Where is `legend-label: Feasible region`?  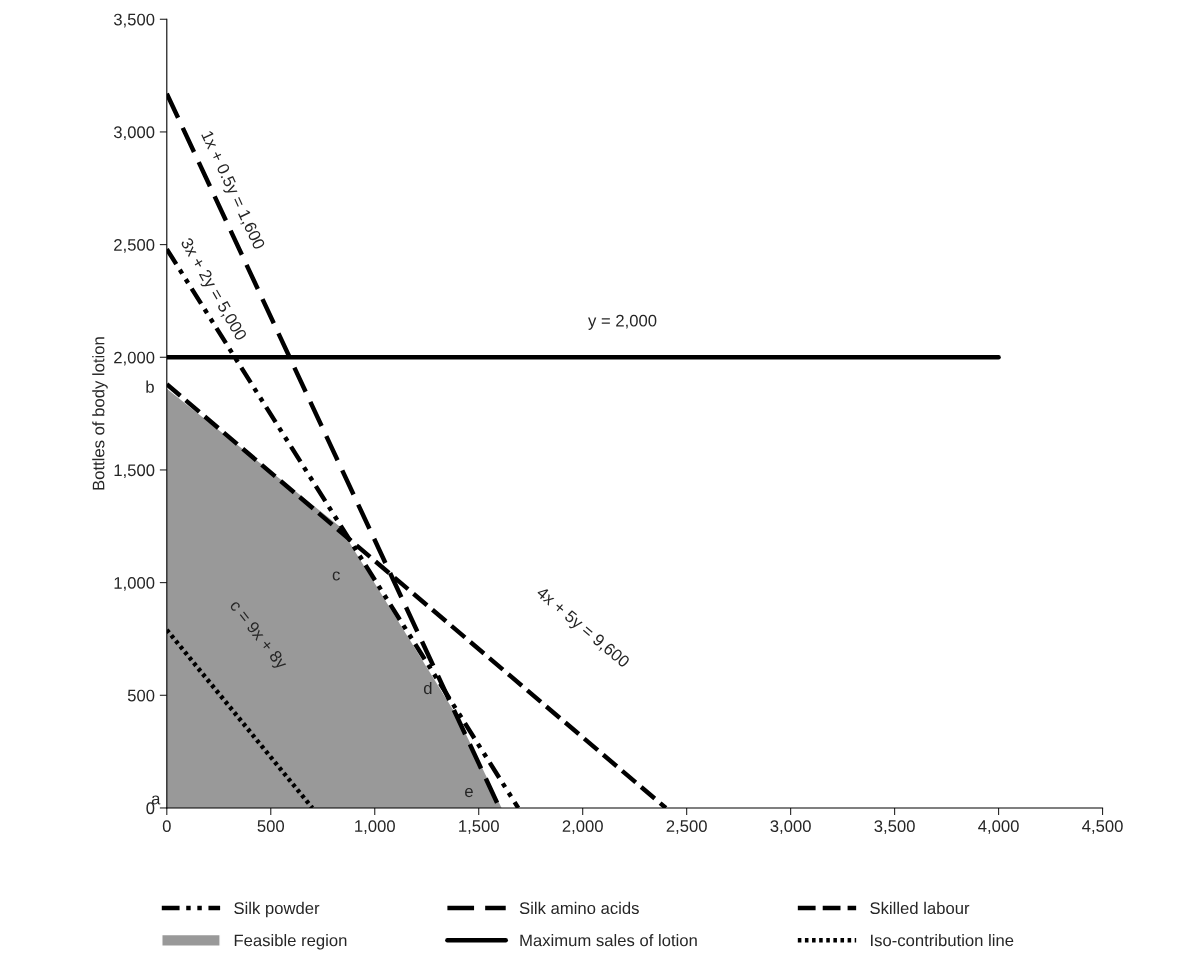
legend-label: Feasible region is located at coordinates (290, 942).